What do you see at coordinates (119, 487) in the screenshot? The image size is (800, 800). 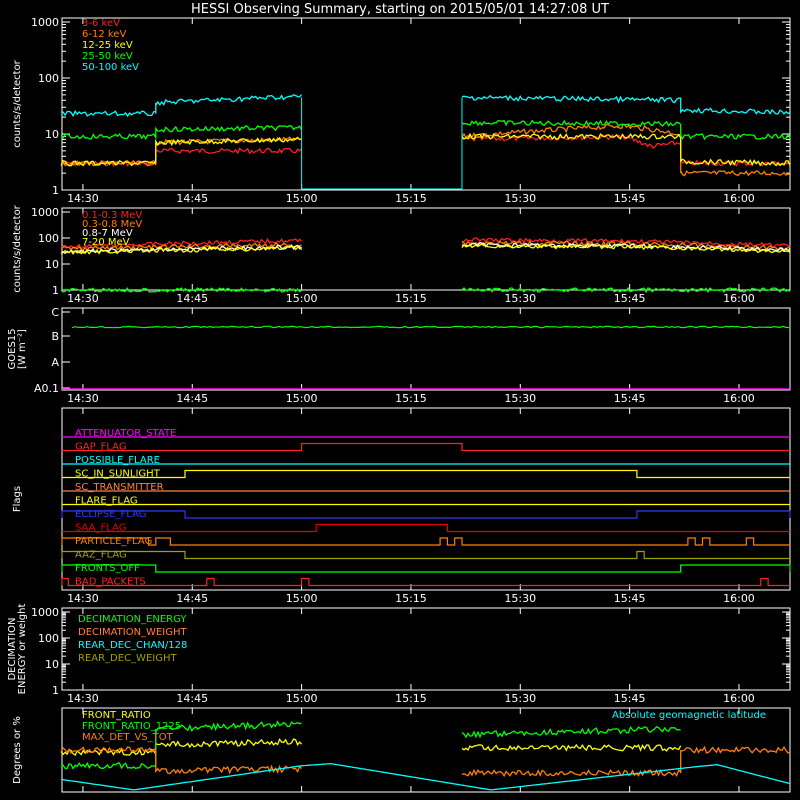 I see `flag-label: SC_TRANSMITTER` at bounding box center [119, 487].